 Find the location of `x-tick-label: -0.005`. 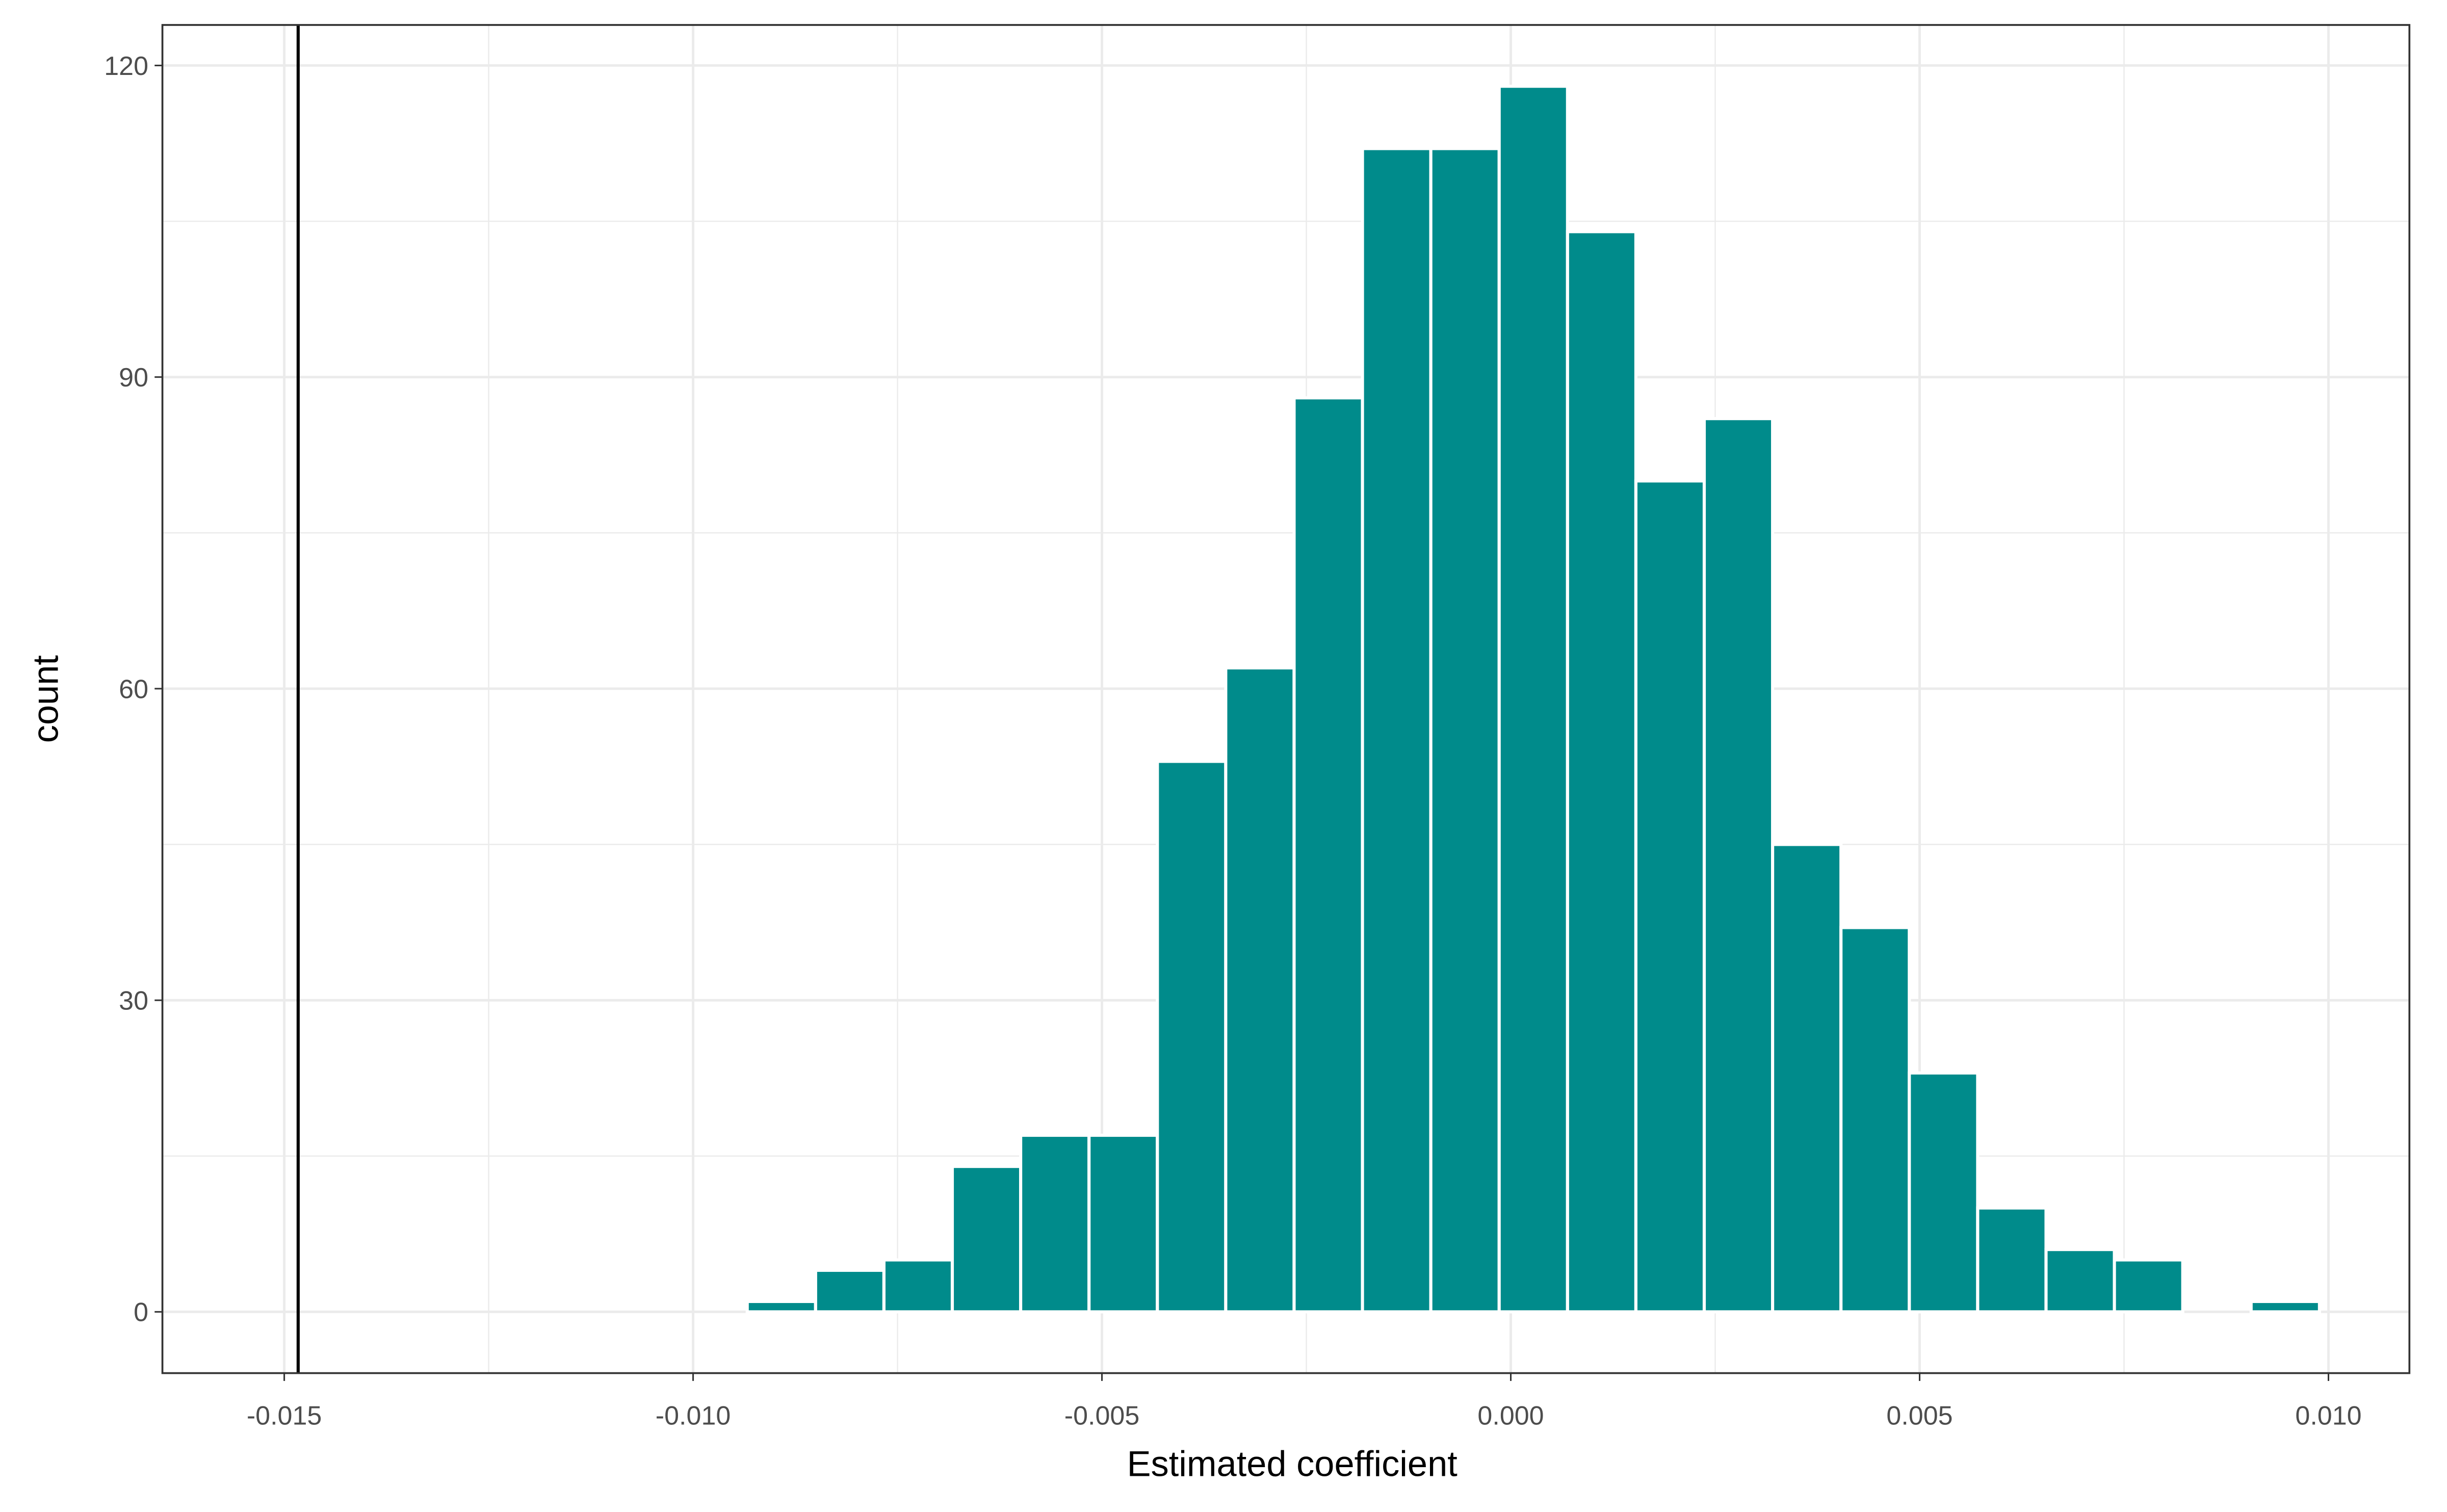

x-tick-label: -0.005 is located at coordinates (1102, 1416).